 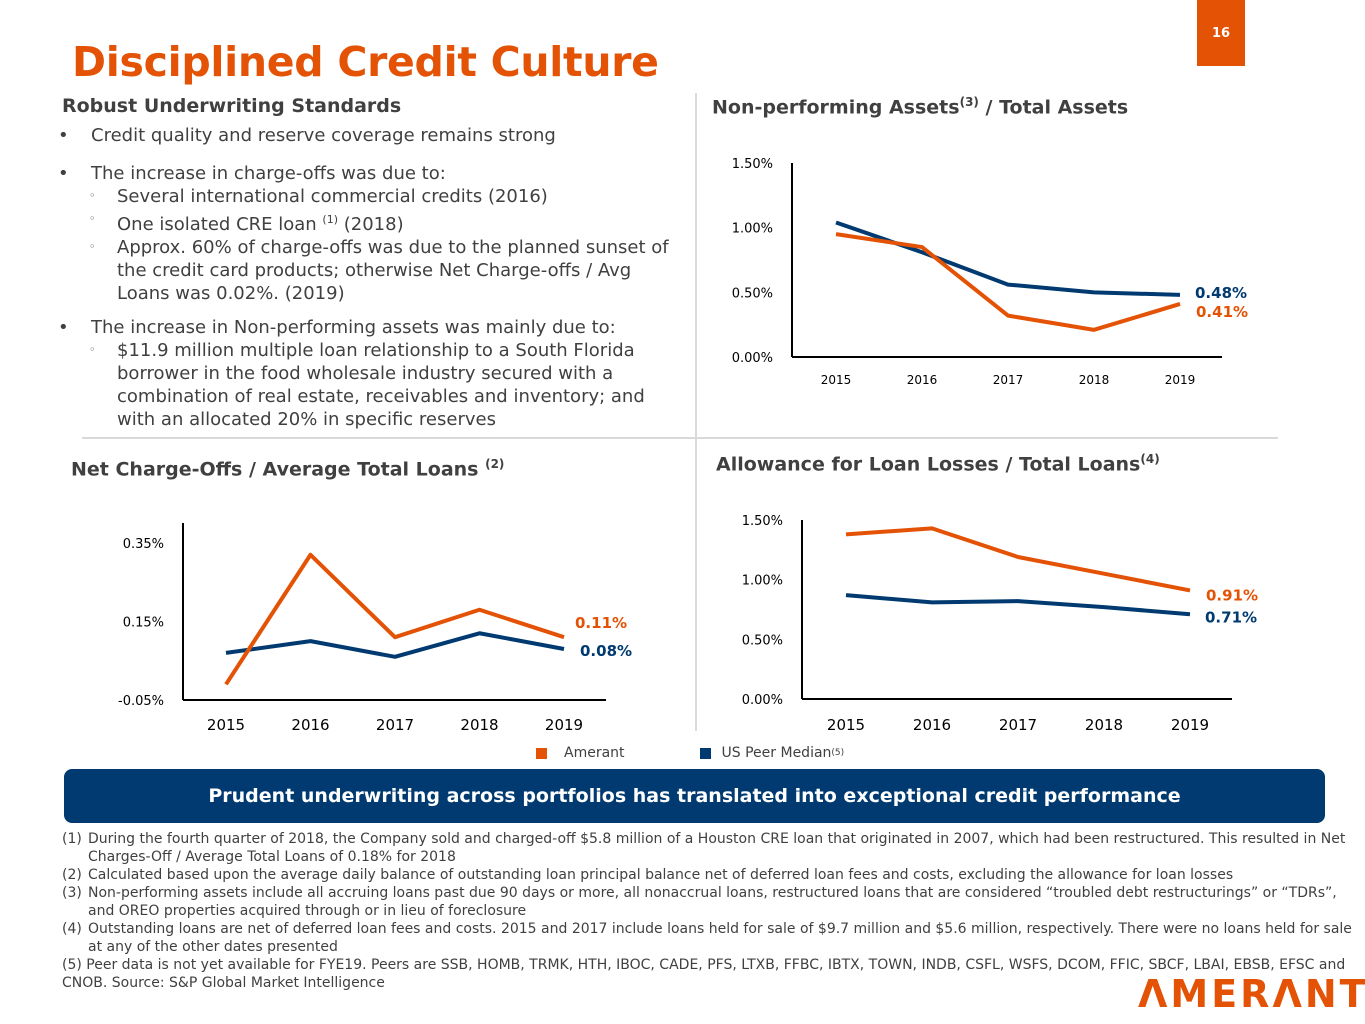 I want to click on npa-y-tick-label: 1.00%, so click(x=752, y=229).